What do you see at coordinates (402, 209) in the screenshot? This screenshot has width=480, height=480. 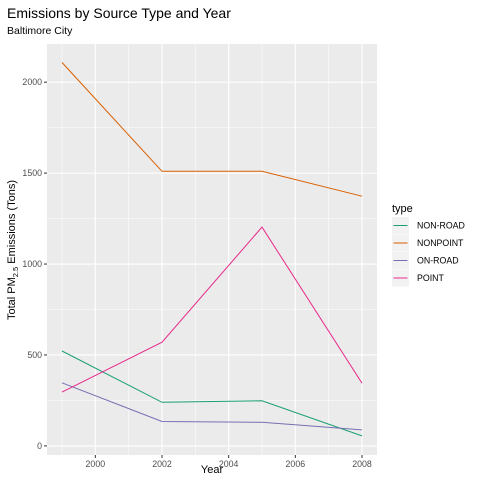 I see `legend-title: type` at bounding box center [402, 209].